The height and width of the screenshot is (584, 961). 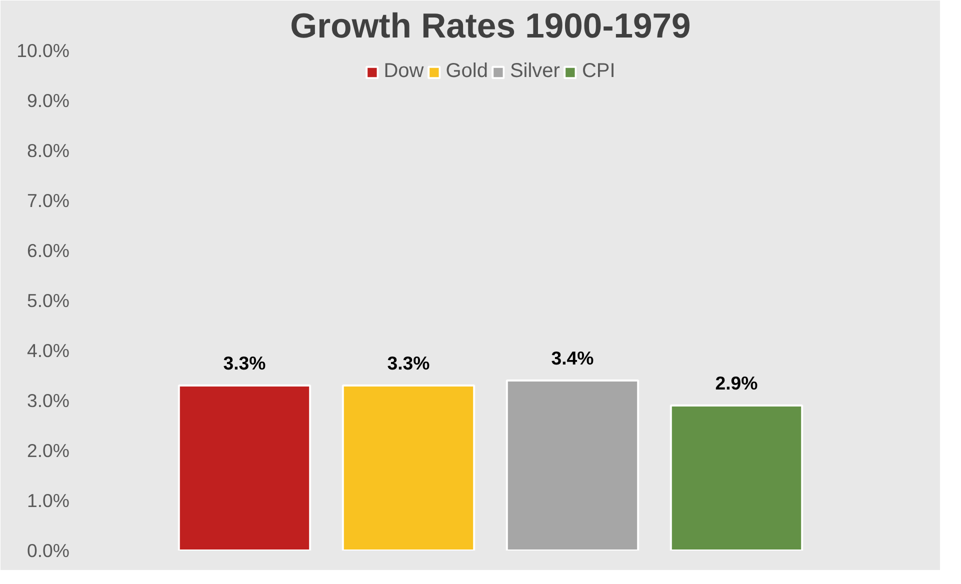 What do you see at coordinates (736, 383) in the screenshot?
I see `data-label: 2.9%` at bounding box center [736, 383].